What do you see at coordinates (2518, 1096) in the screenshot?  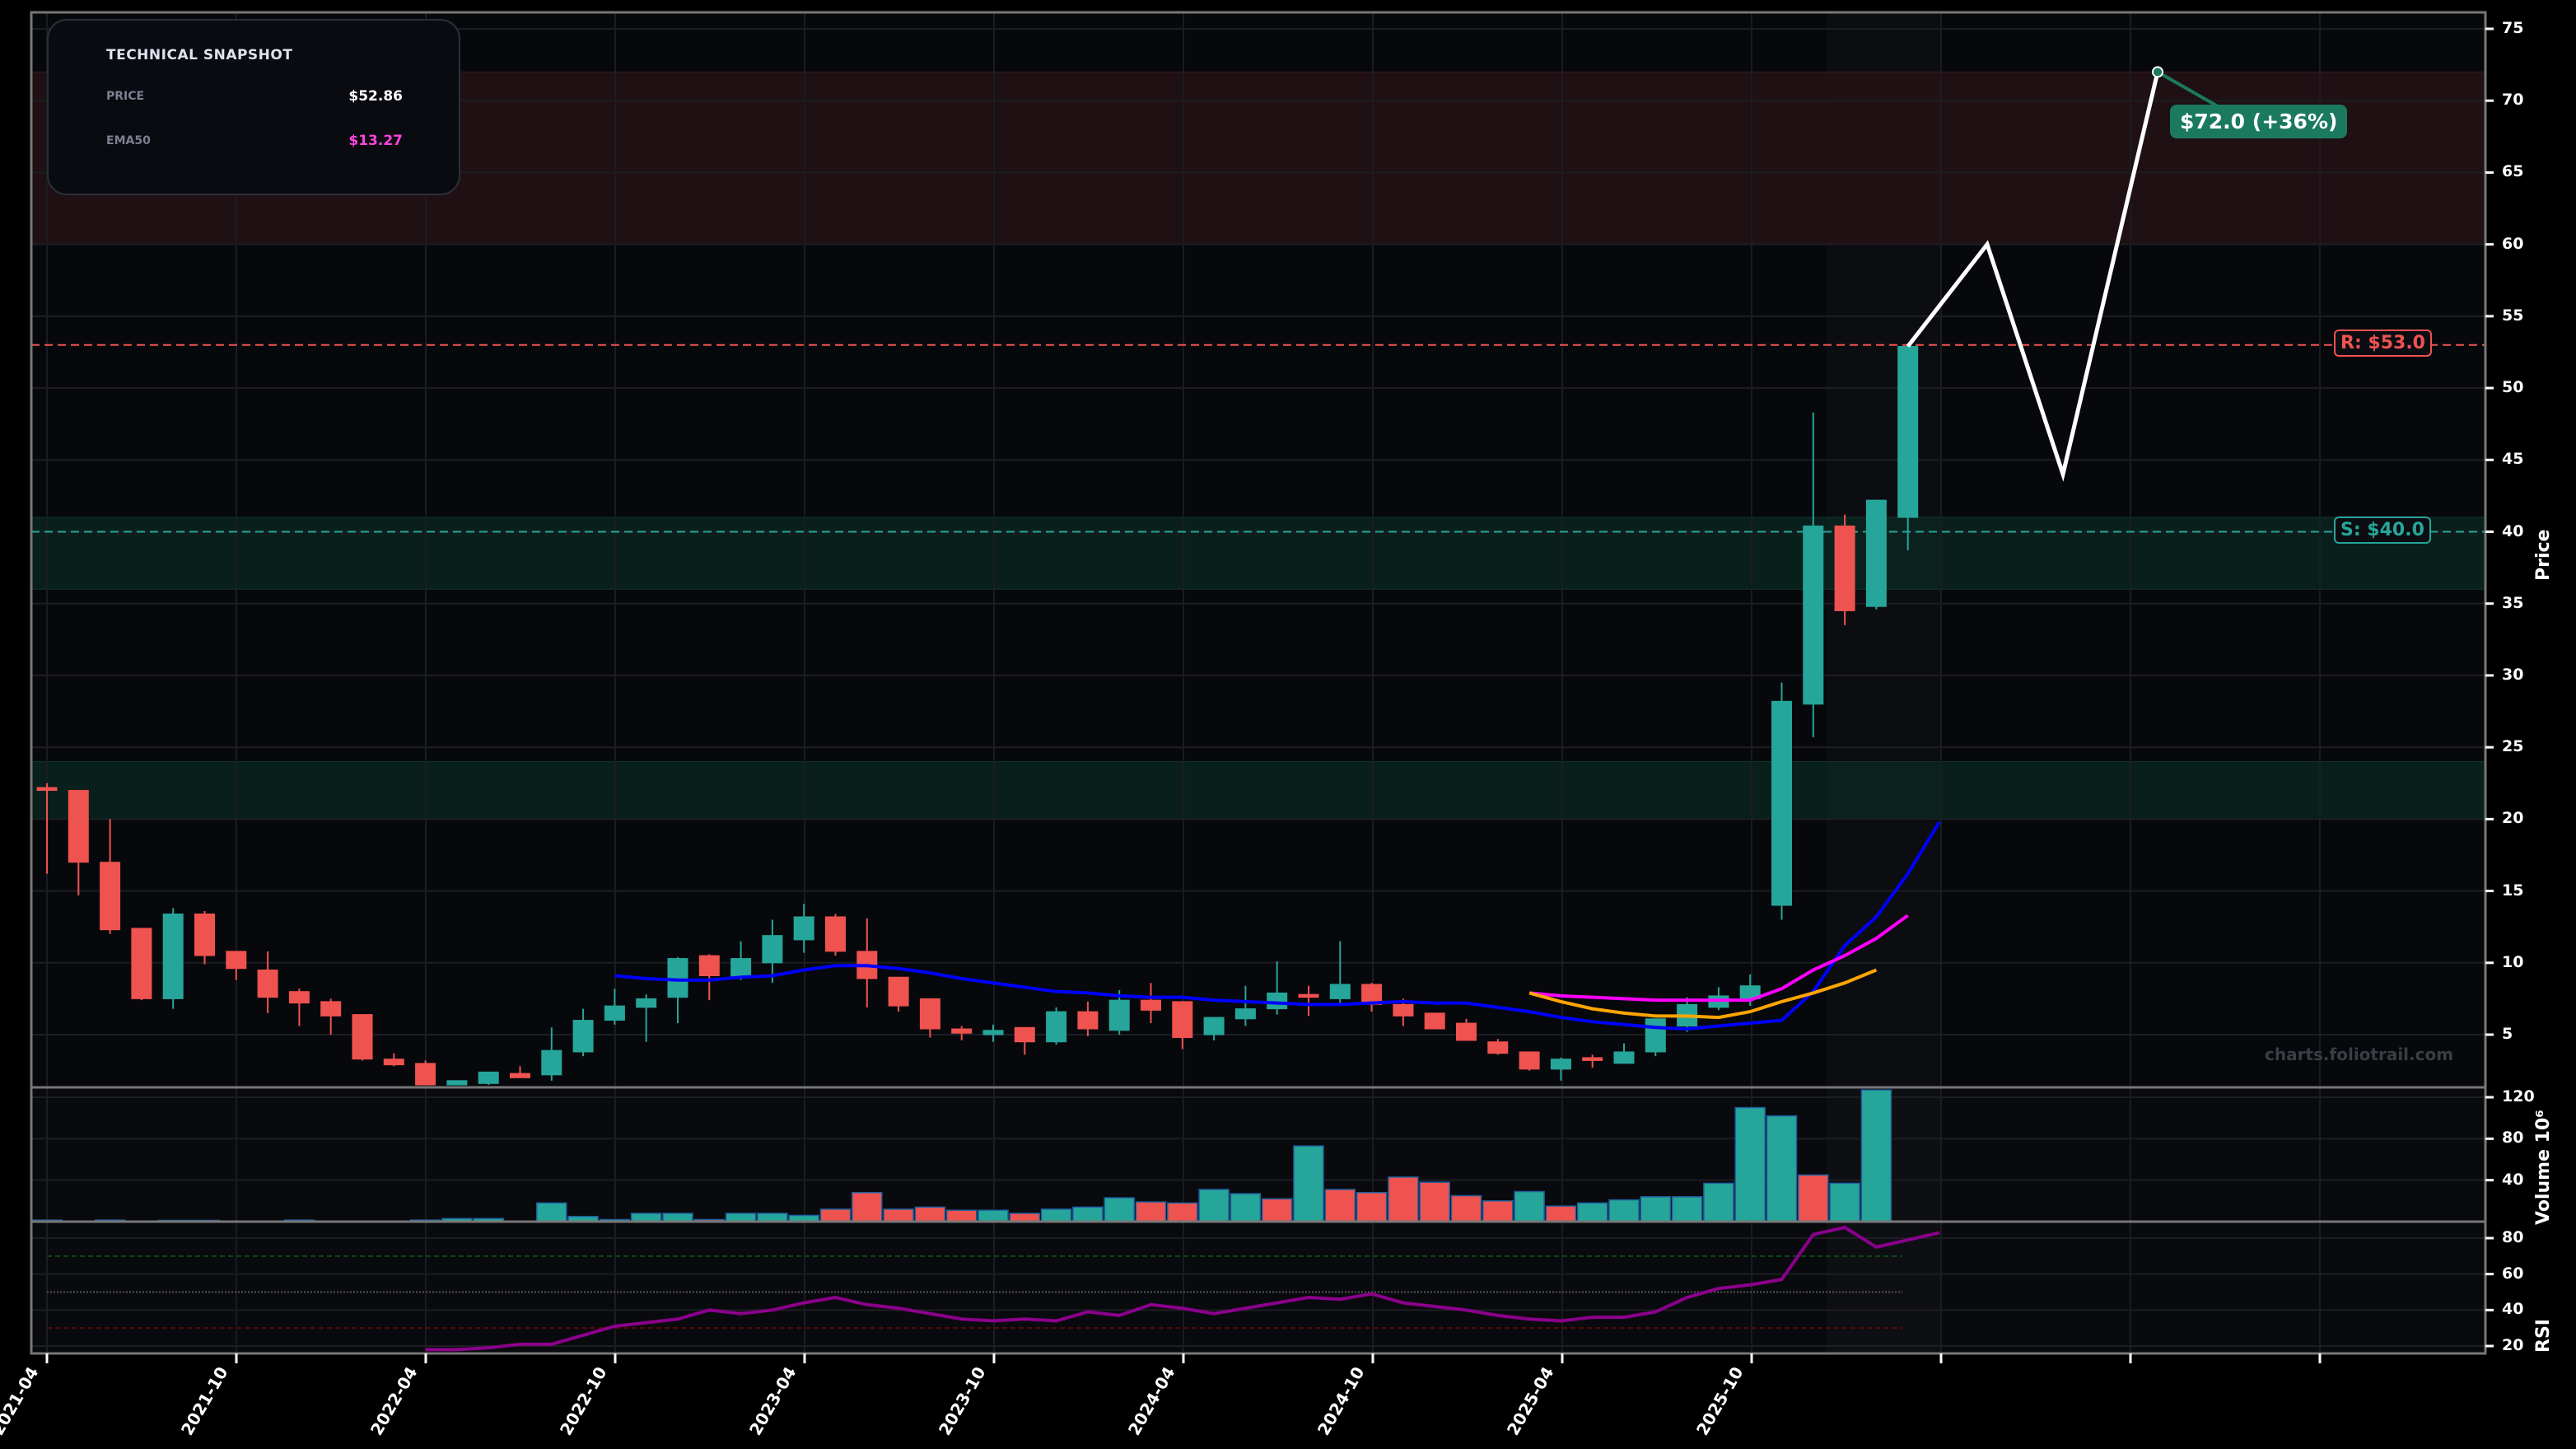 I see `volume-tick: 120` at bounding box center [2518, 1096].